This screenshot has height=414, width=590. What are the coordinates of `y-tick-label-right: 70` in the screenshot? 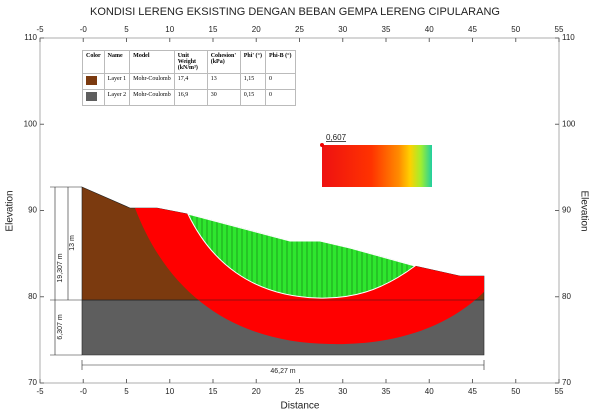 It's located at (566, 382).